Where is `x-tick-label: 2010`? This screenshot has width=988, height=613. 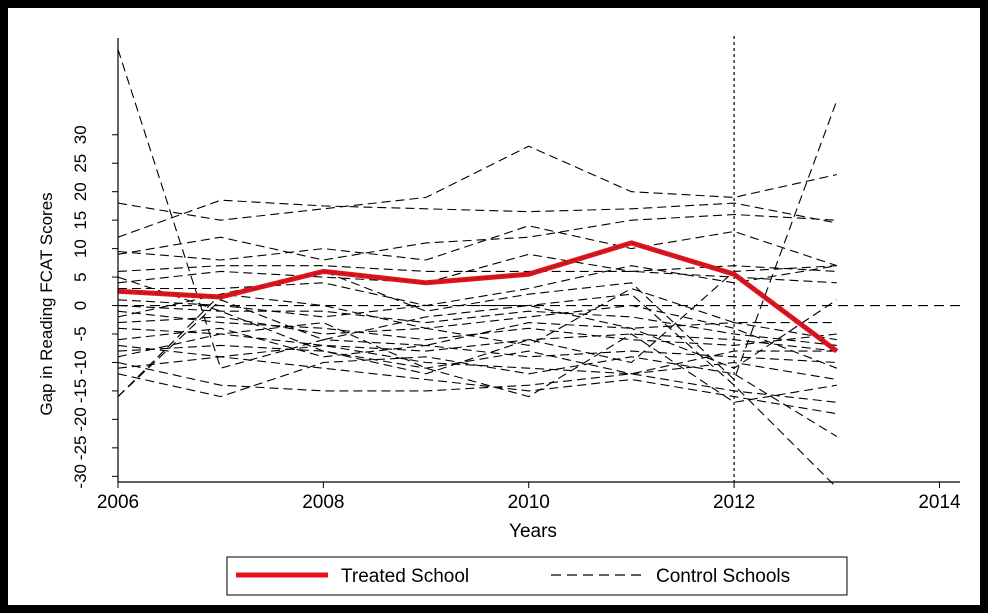 x-tick-label: 2010 is located at coordinates (529, 502).